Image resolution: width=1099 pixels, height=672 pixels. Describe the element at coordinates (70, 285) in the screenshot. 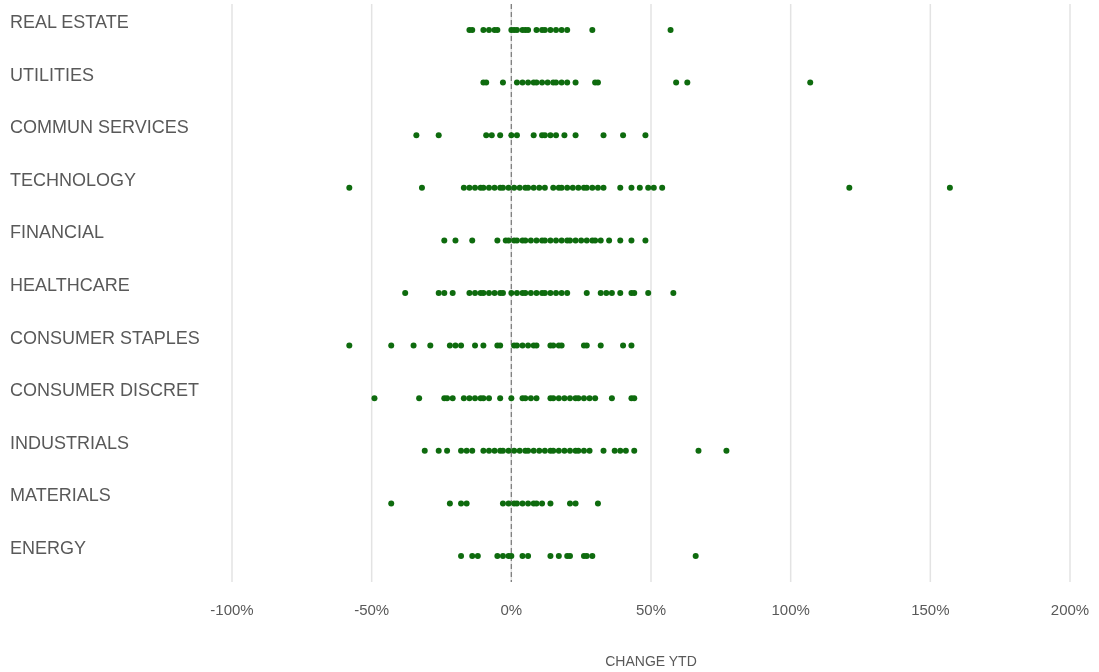

I see `y-tick-label: HEALTHCARE` at that location.